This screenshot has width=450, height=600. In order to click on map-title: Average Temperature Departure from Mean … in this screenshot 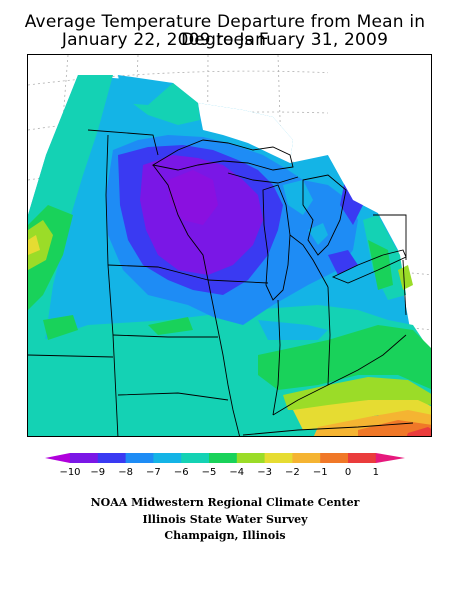, I will do `click(225, 31)`.